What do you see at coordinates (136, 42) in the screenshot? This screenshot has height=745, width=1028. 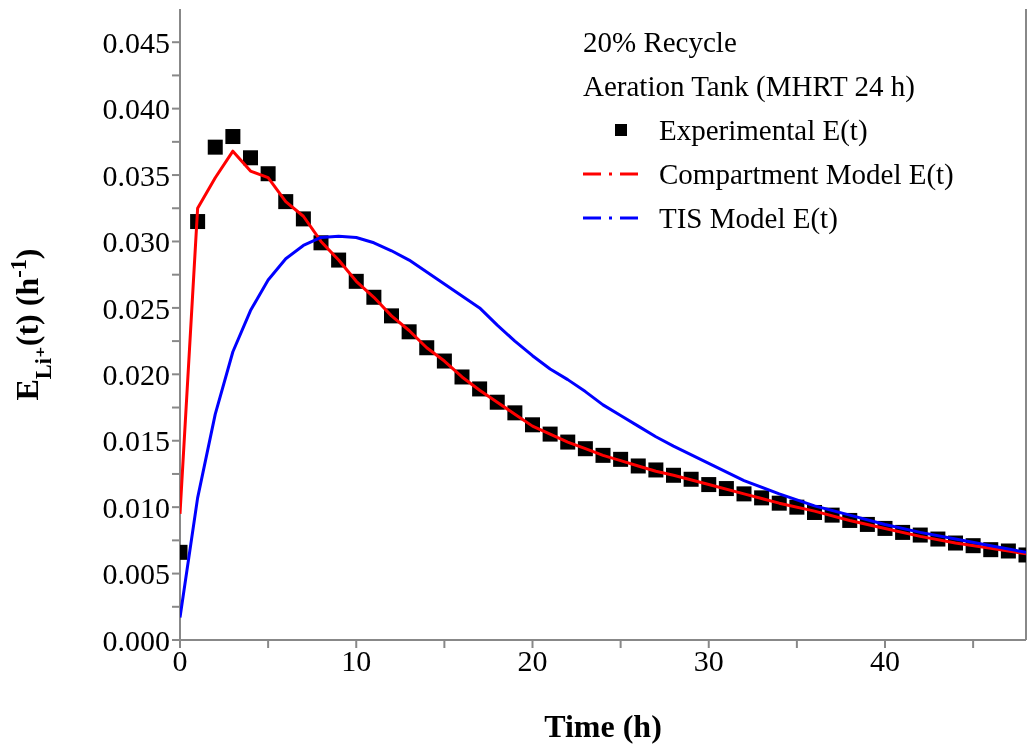 I see `y-tick-label: 0.045` at bounding box center [136, 42].